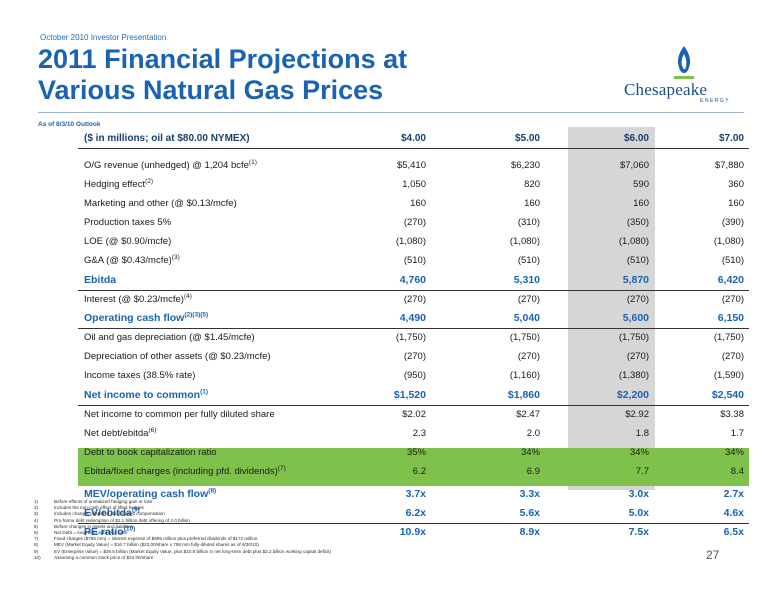  Describe the element at coordinates (529, 532) in the screenshot. I see `cell-value: 8.9x` at that location.